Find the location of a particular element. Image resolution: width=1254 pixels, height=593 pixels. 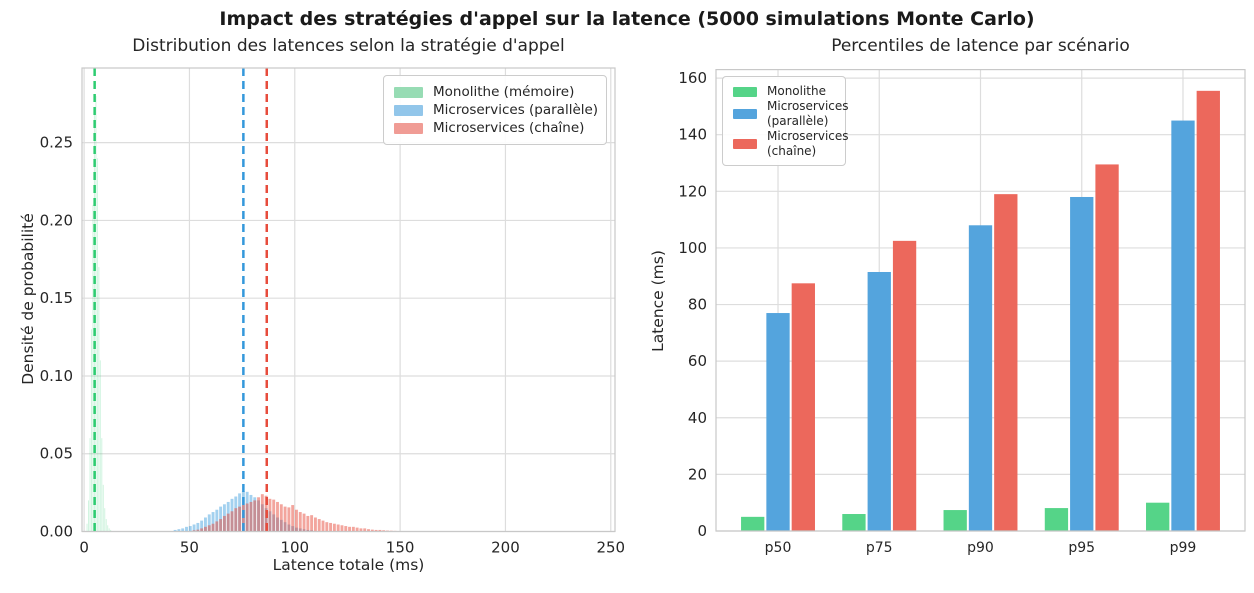

legend-label: Microservices (chaîne) is located at coordinates (808, 143).